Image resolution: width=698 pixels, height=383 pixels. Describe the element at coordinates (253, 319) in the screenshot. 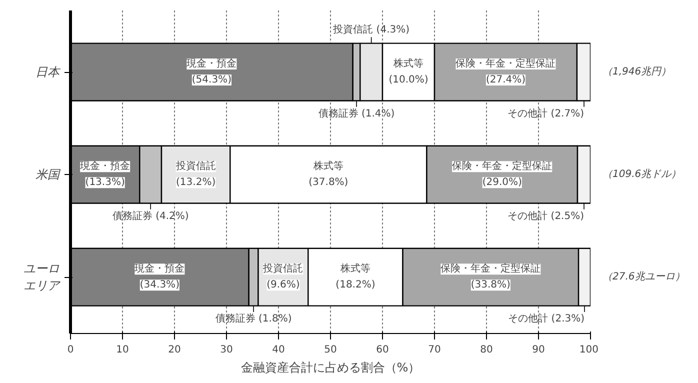

I see `text: 債務証券 (1.8%)` at that location.